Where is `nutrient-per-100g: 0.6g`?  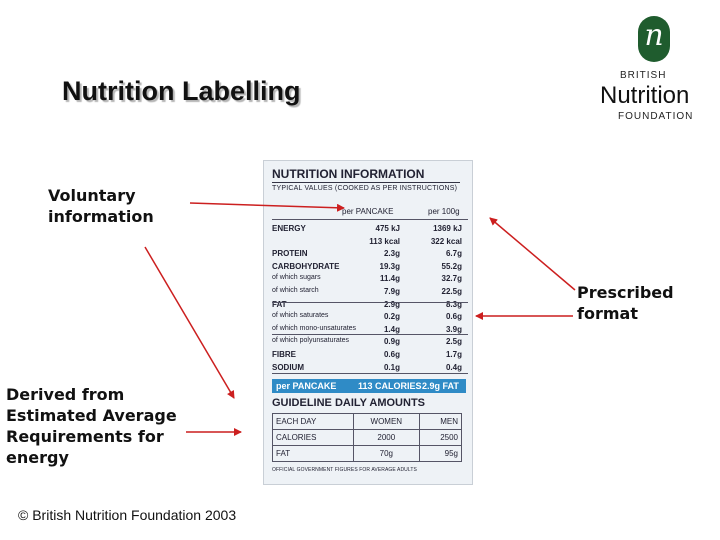 nutrient-per-100g: 0.6g is located at coordinates (453, 317).